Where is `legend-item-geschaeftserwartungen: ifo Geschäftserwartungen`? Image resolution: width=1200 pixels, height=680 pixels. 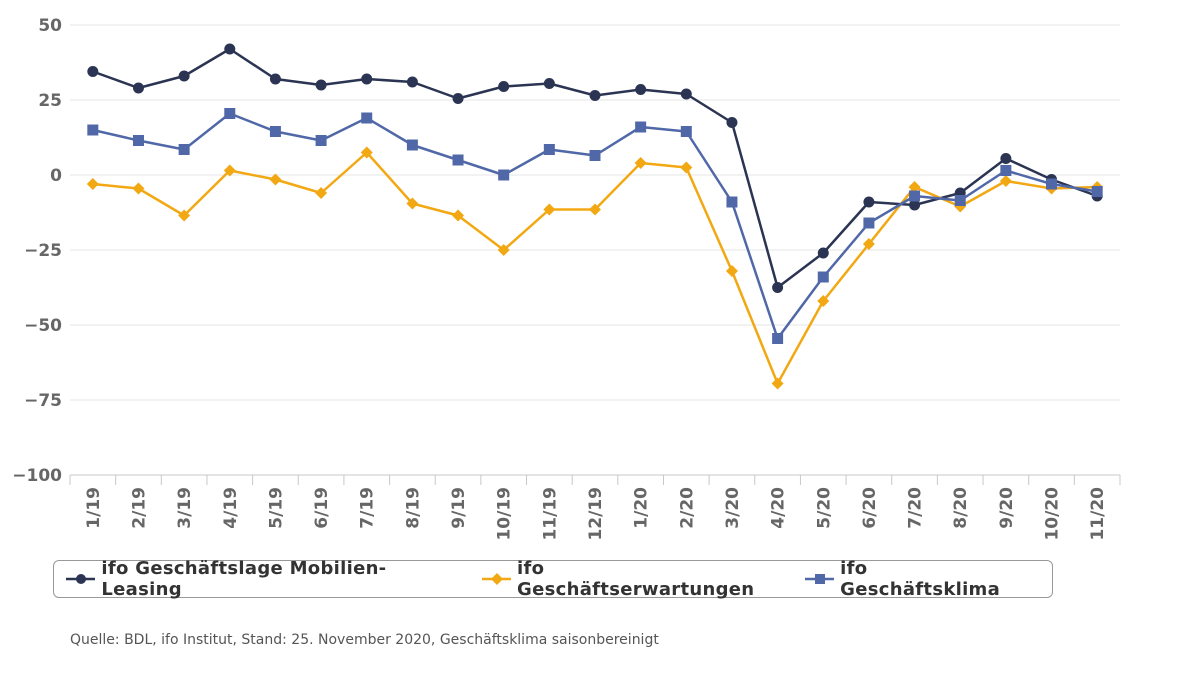
legend-item-geschaeftserwartungen: ifo Geschäftserwartungen is located at coordinates (632, 579).